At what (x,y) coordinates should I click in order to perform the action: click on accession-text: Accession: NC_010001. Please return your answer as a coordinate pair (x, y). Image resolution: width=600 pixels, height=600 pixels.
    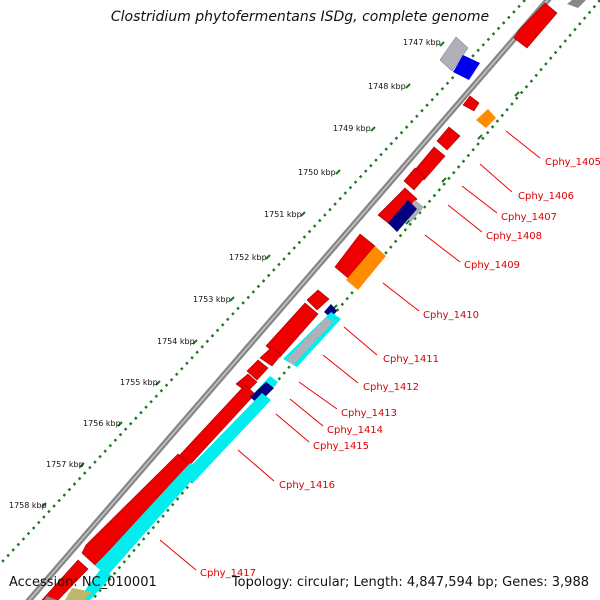
    Looking at the image, I should click on (83, 582).